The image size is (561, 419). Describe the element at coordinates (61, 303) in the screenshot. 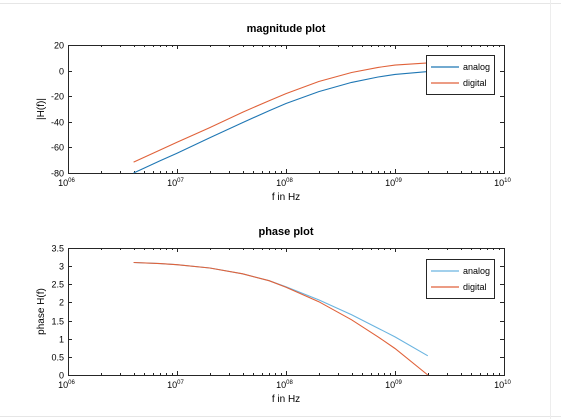

I see `y-tick-label: 2` at that location.